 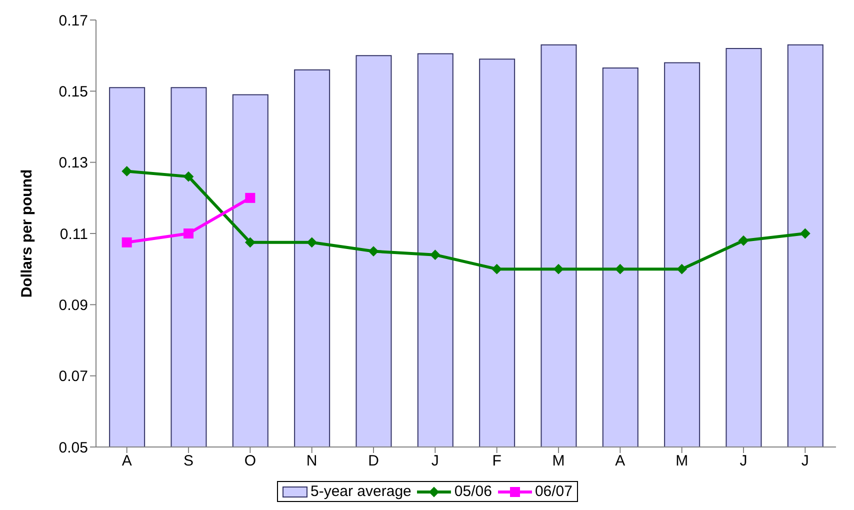 I want to click on y-tick-label: 0.17, so click(x=73, y=21).